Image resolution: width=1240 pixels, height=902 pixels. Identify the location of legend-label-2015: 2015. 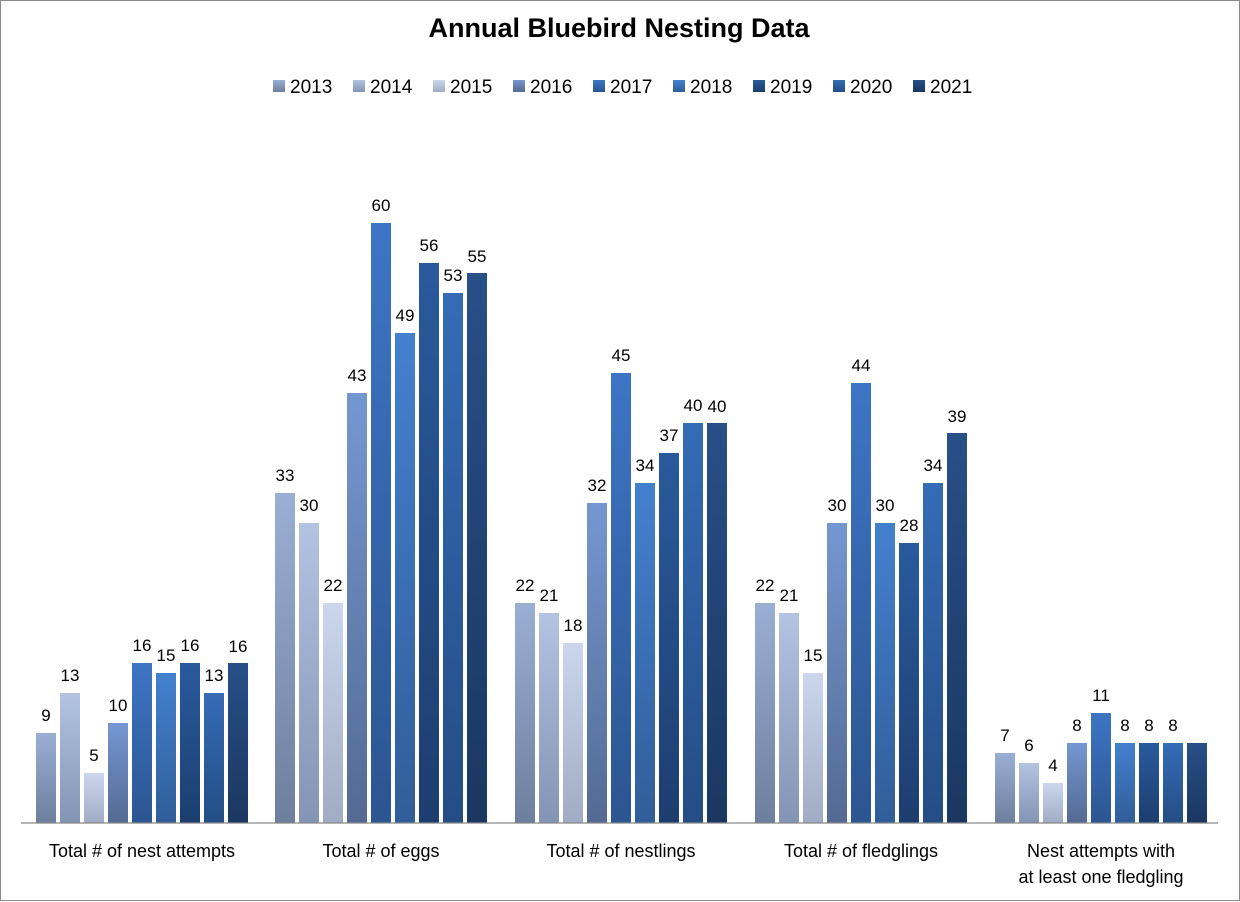
(471, 87).